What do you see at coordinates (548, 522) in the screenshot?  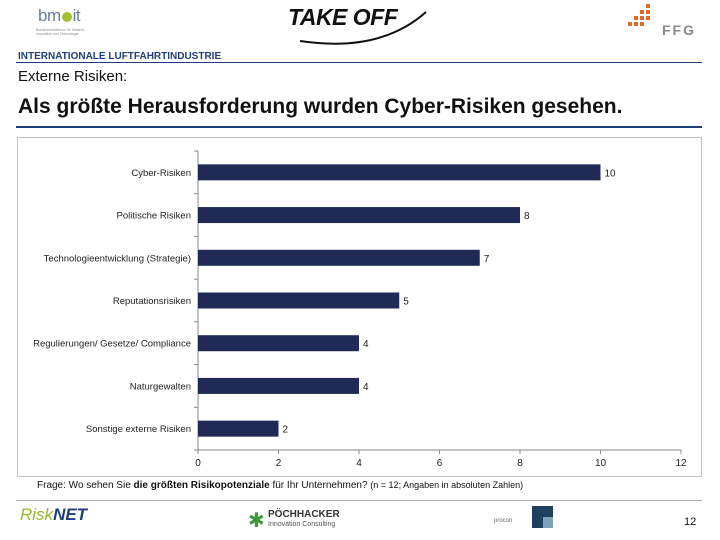 I see `procon-square-accent-icon` at bounding box center [548, 522].